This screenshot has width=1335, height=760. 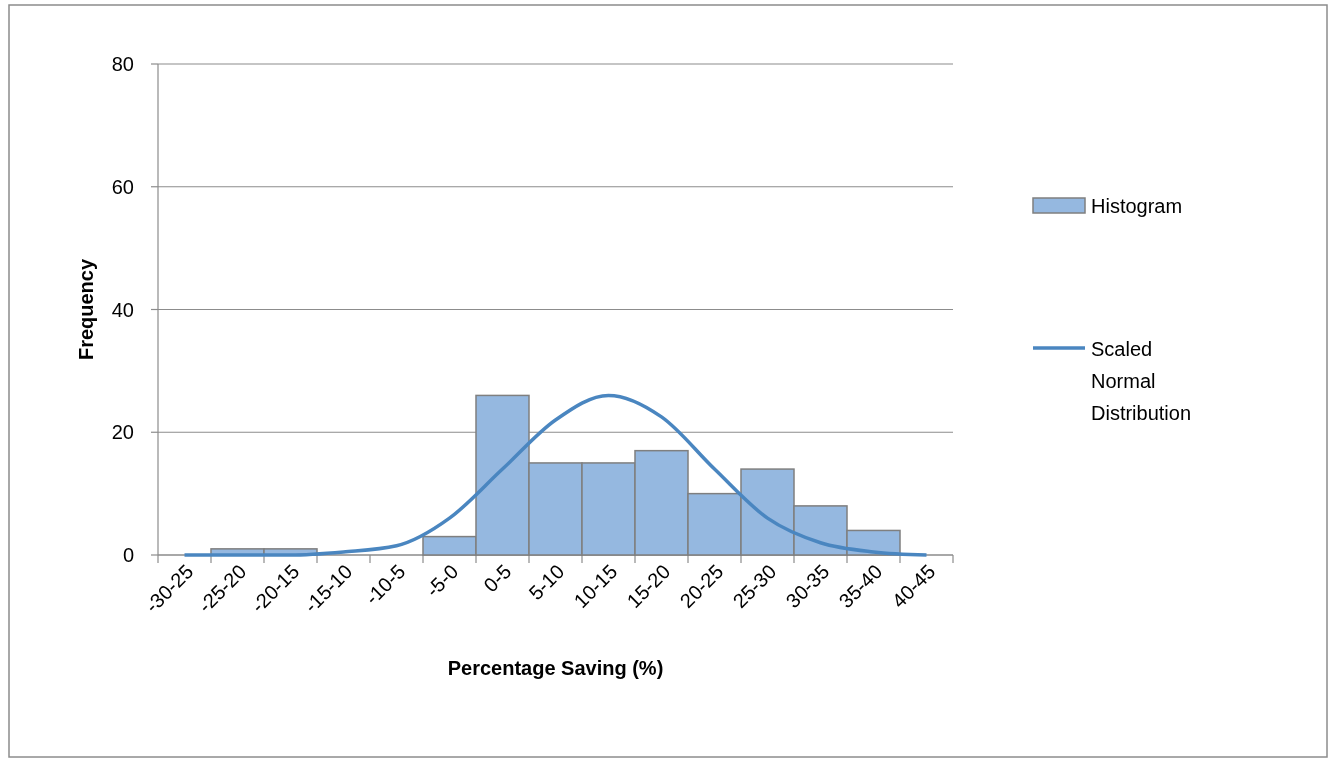 What do you see at coordinates (497, 578) in the screenshot?
I see `x-tick-label: 0-5` at bounding box center [497, 578].